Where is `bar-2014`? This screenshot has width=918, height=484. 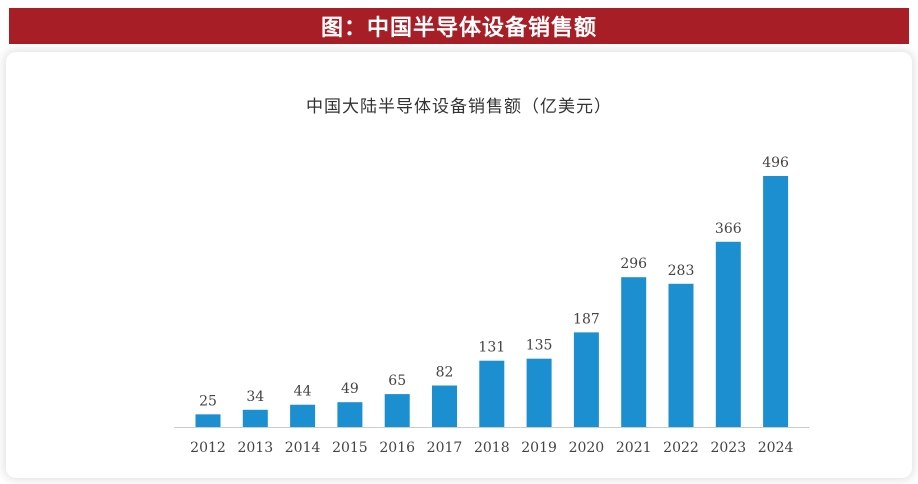 bar-2014 is located at coordinates (303, 415).